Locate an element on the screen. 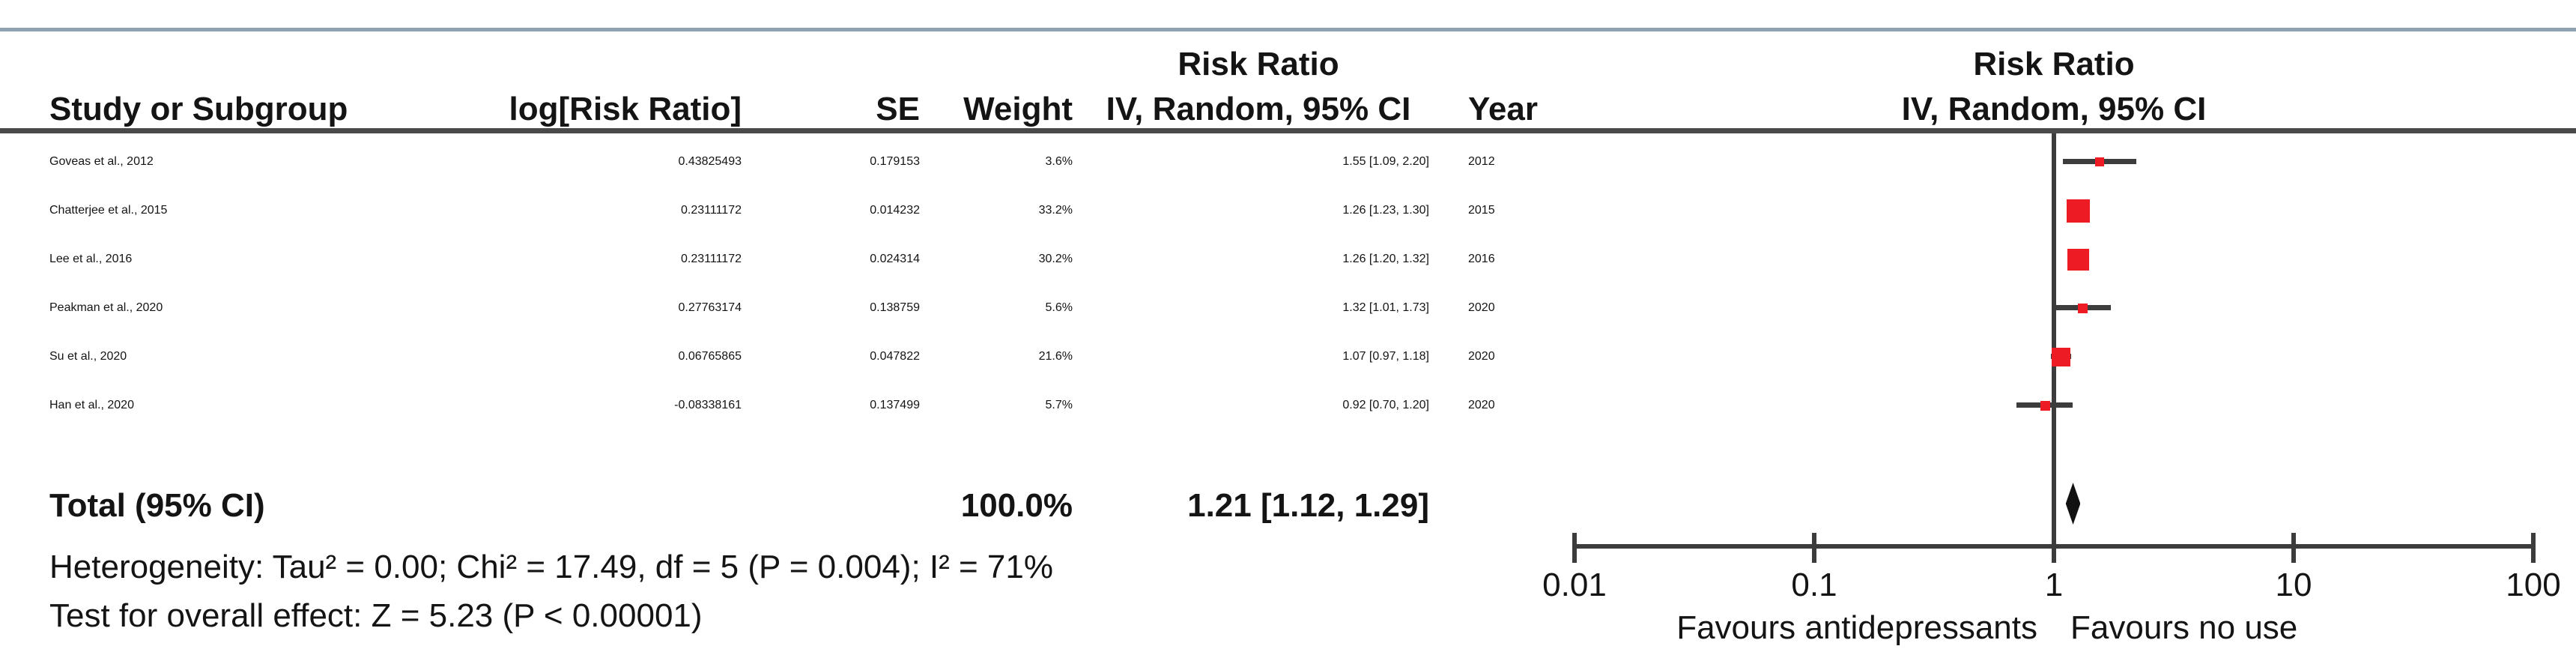  study-name: Su et al., 2020 is located at coordinates (88, 356).